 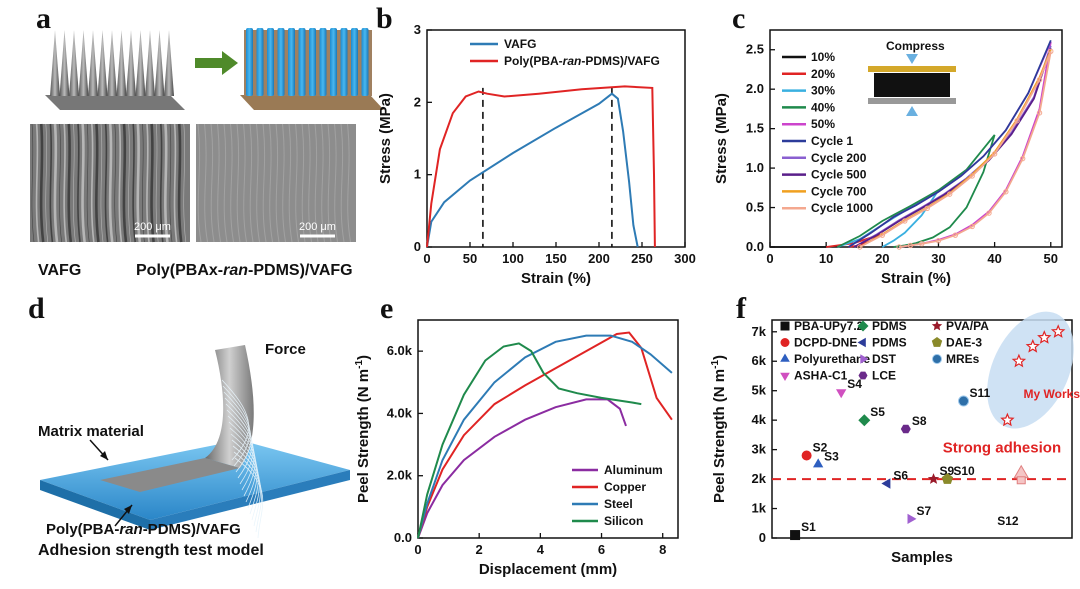 What do you see at coordinates (938, 258) in the screenshot?
I see `x-tick-label: 30` at bounding box center [938, 258].